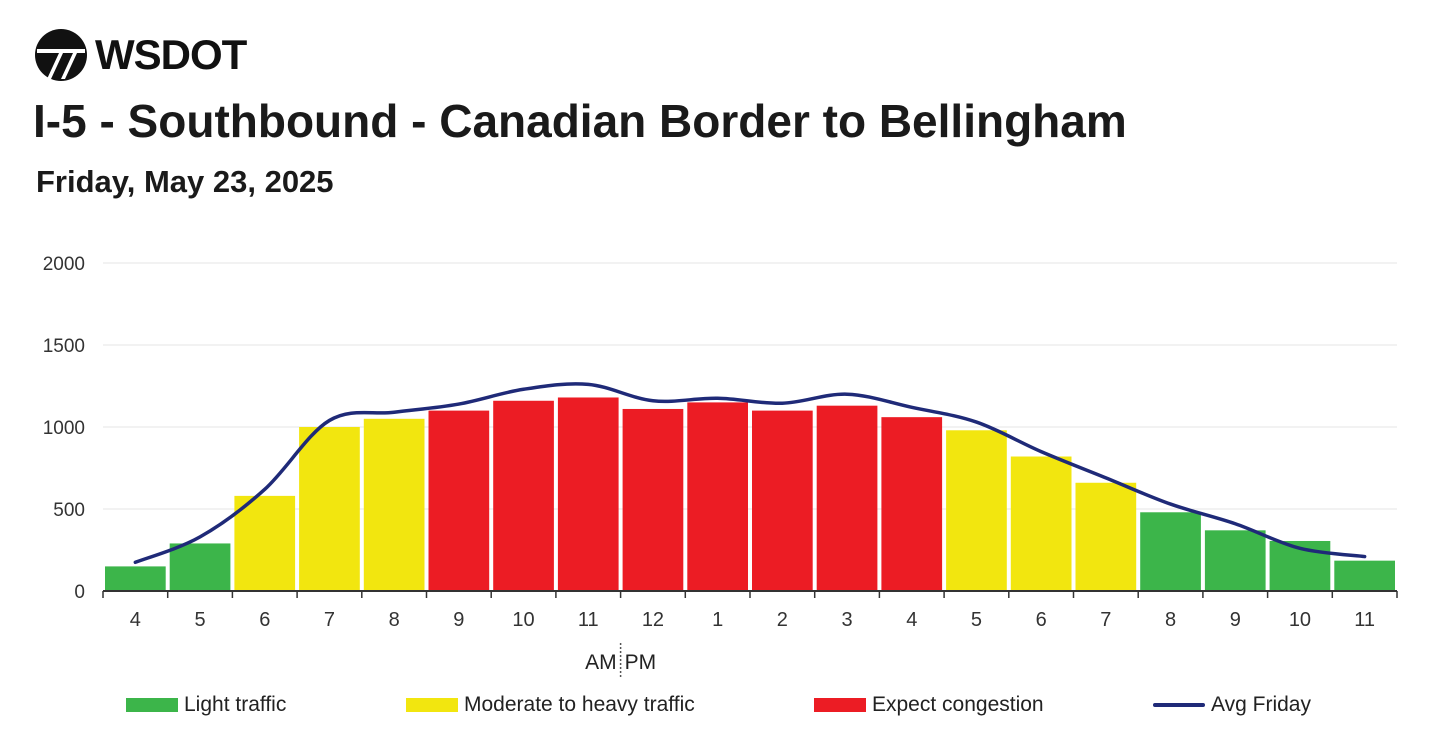  What do you see at coordinates (958, 704) in the screenshot?
I see `legend-label-congestion: Expect congestion` at bounding box center [958, 704].